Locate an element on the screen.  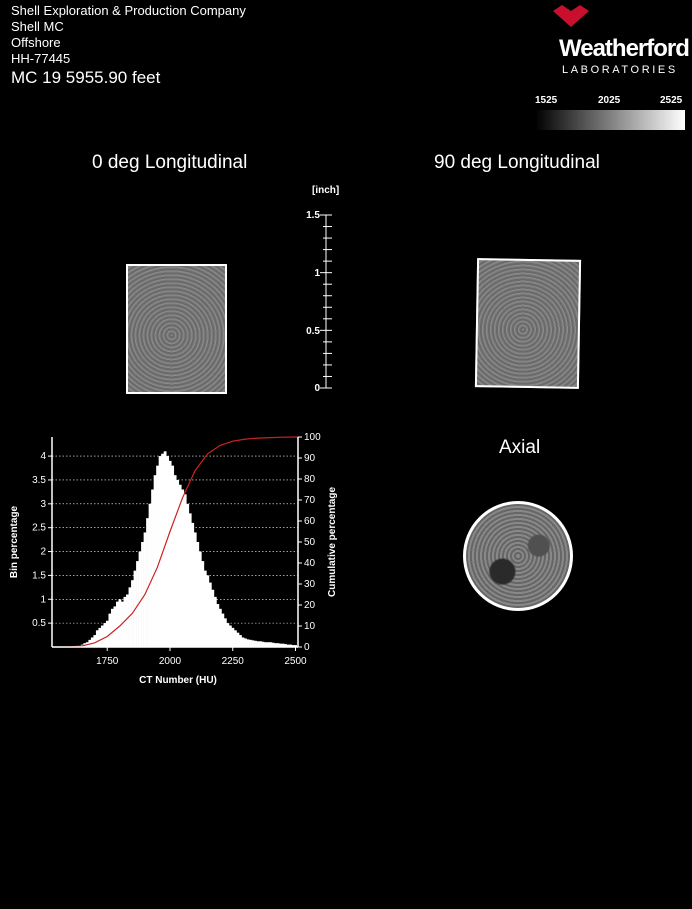
ct-scale-label-min: 1525 is located at coordinates (546, 100).